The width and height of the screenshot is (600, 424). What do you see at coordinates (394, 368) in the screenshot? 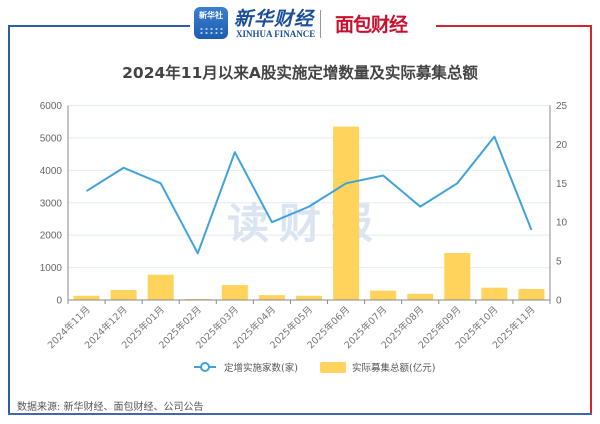
I see `legend-bar-label: 实际募集总额(亿元)` at bounding box center [394, 368].